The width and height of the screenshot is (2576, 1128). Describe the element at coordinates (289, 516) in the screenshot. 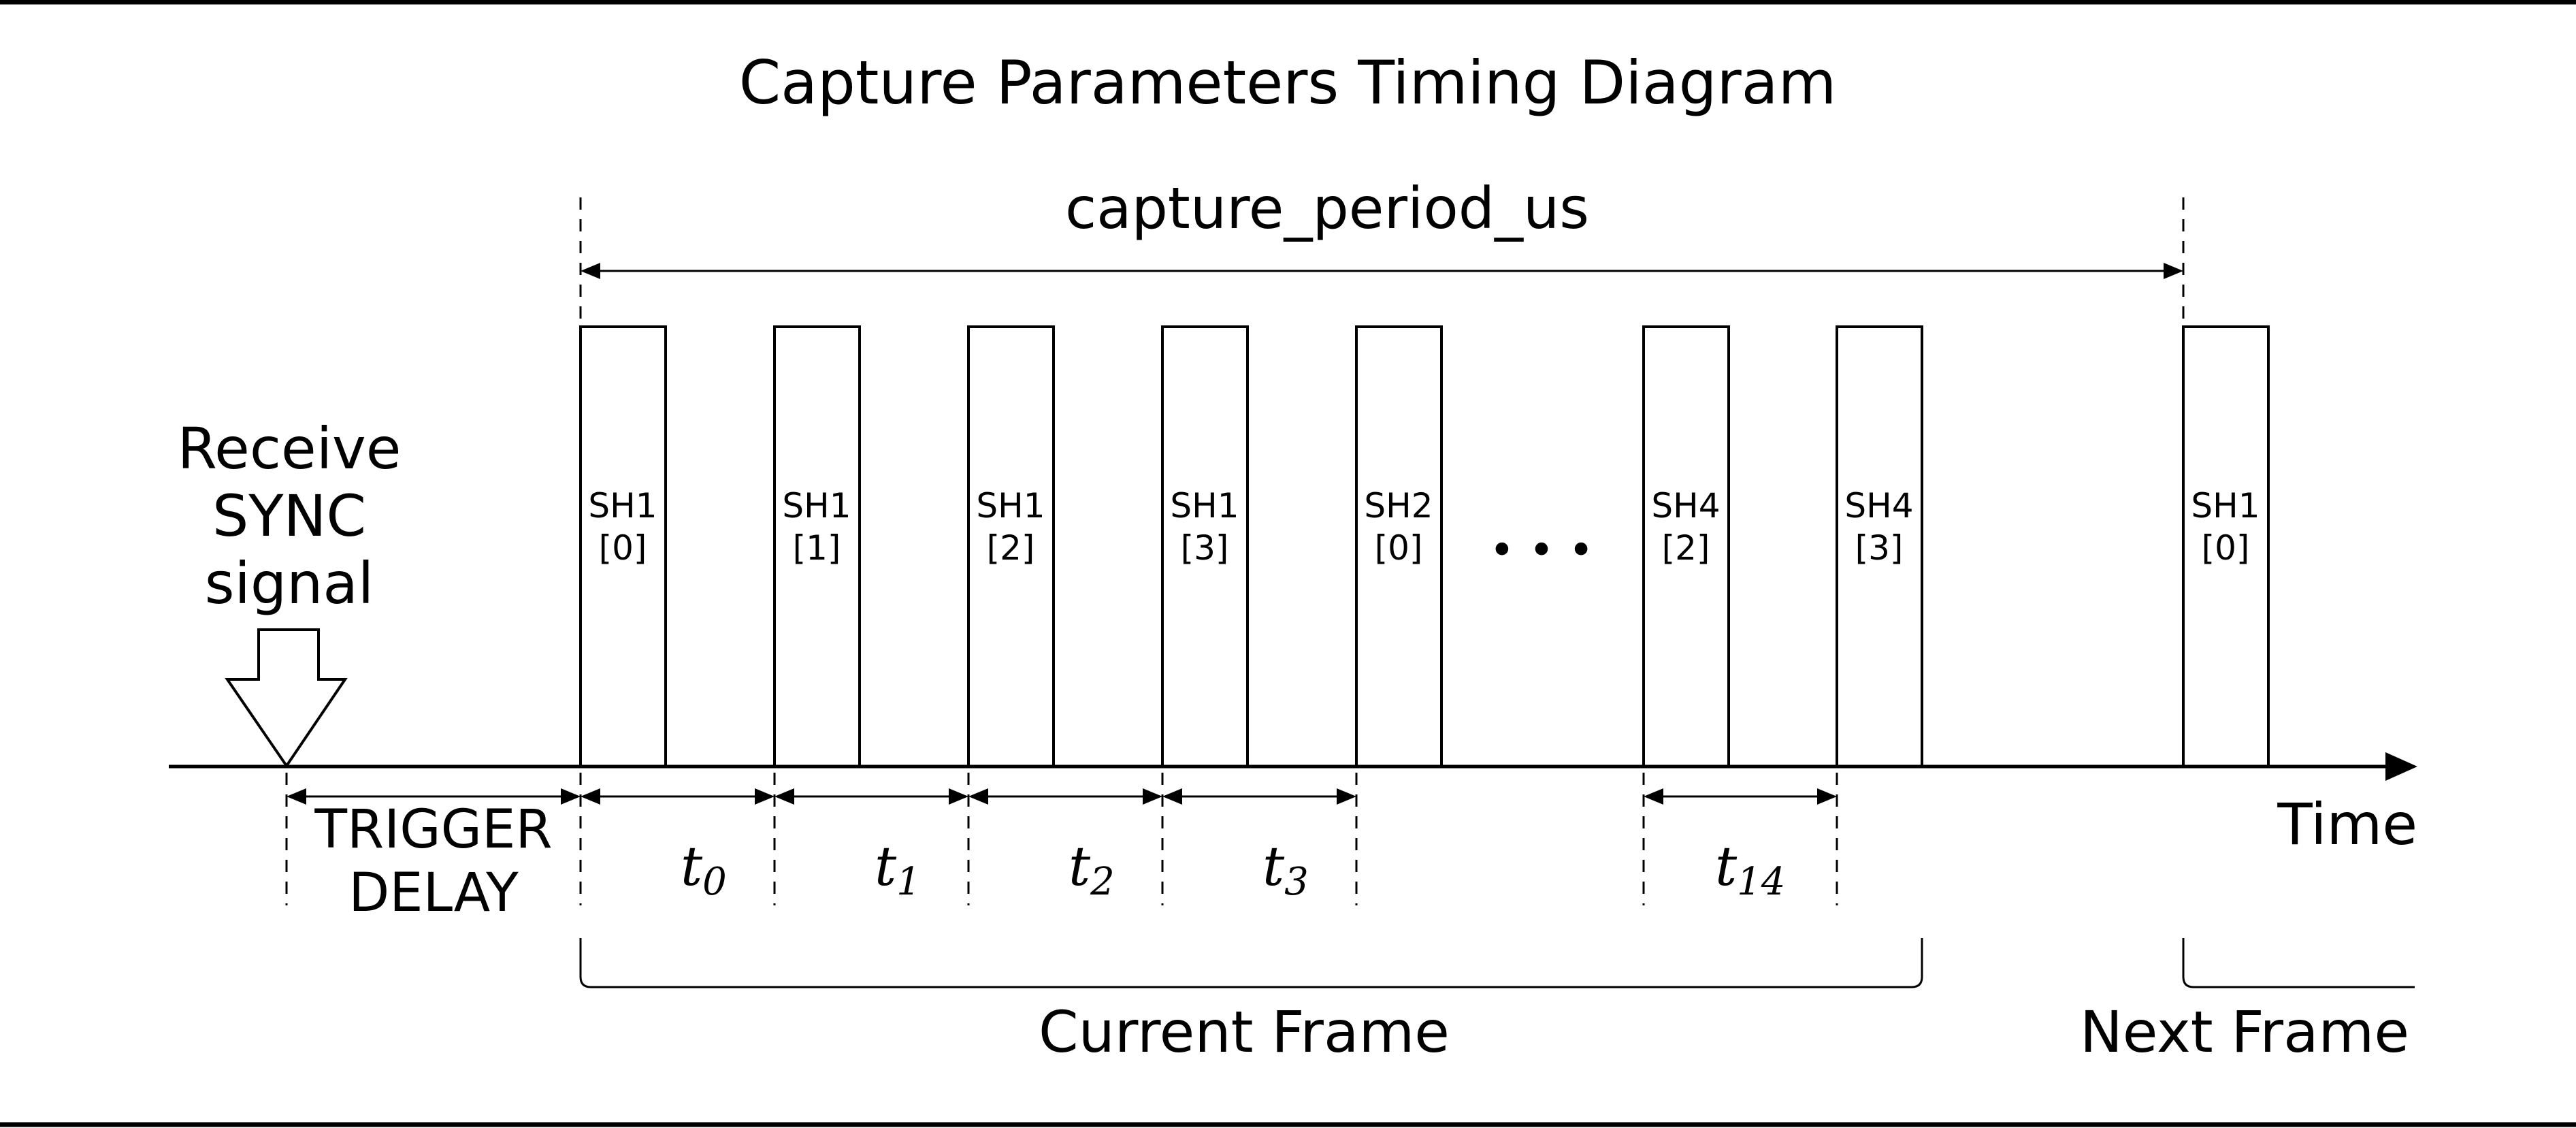

I see `sync-label-line-2: SYNC` at that location.